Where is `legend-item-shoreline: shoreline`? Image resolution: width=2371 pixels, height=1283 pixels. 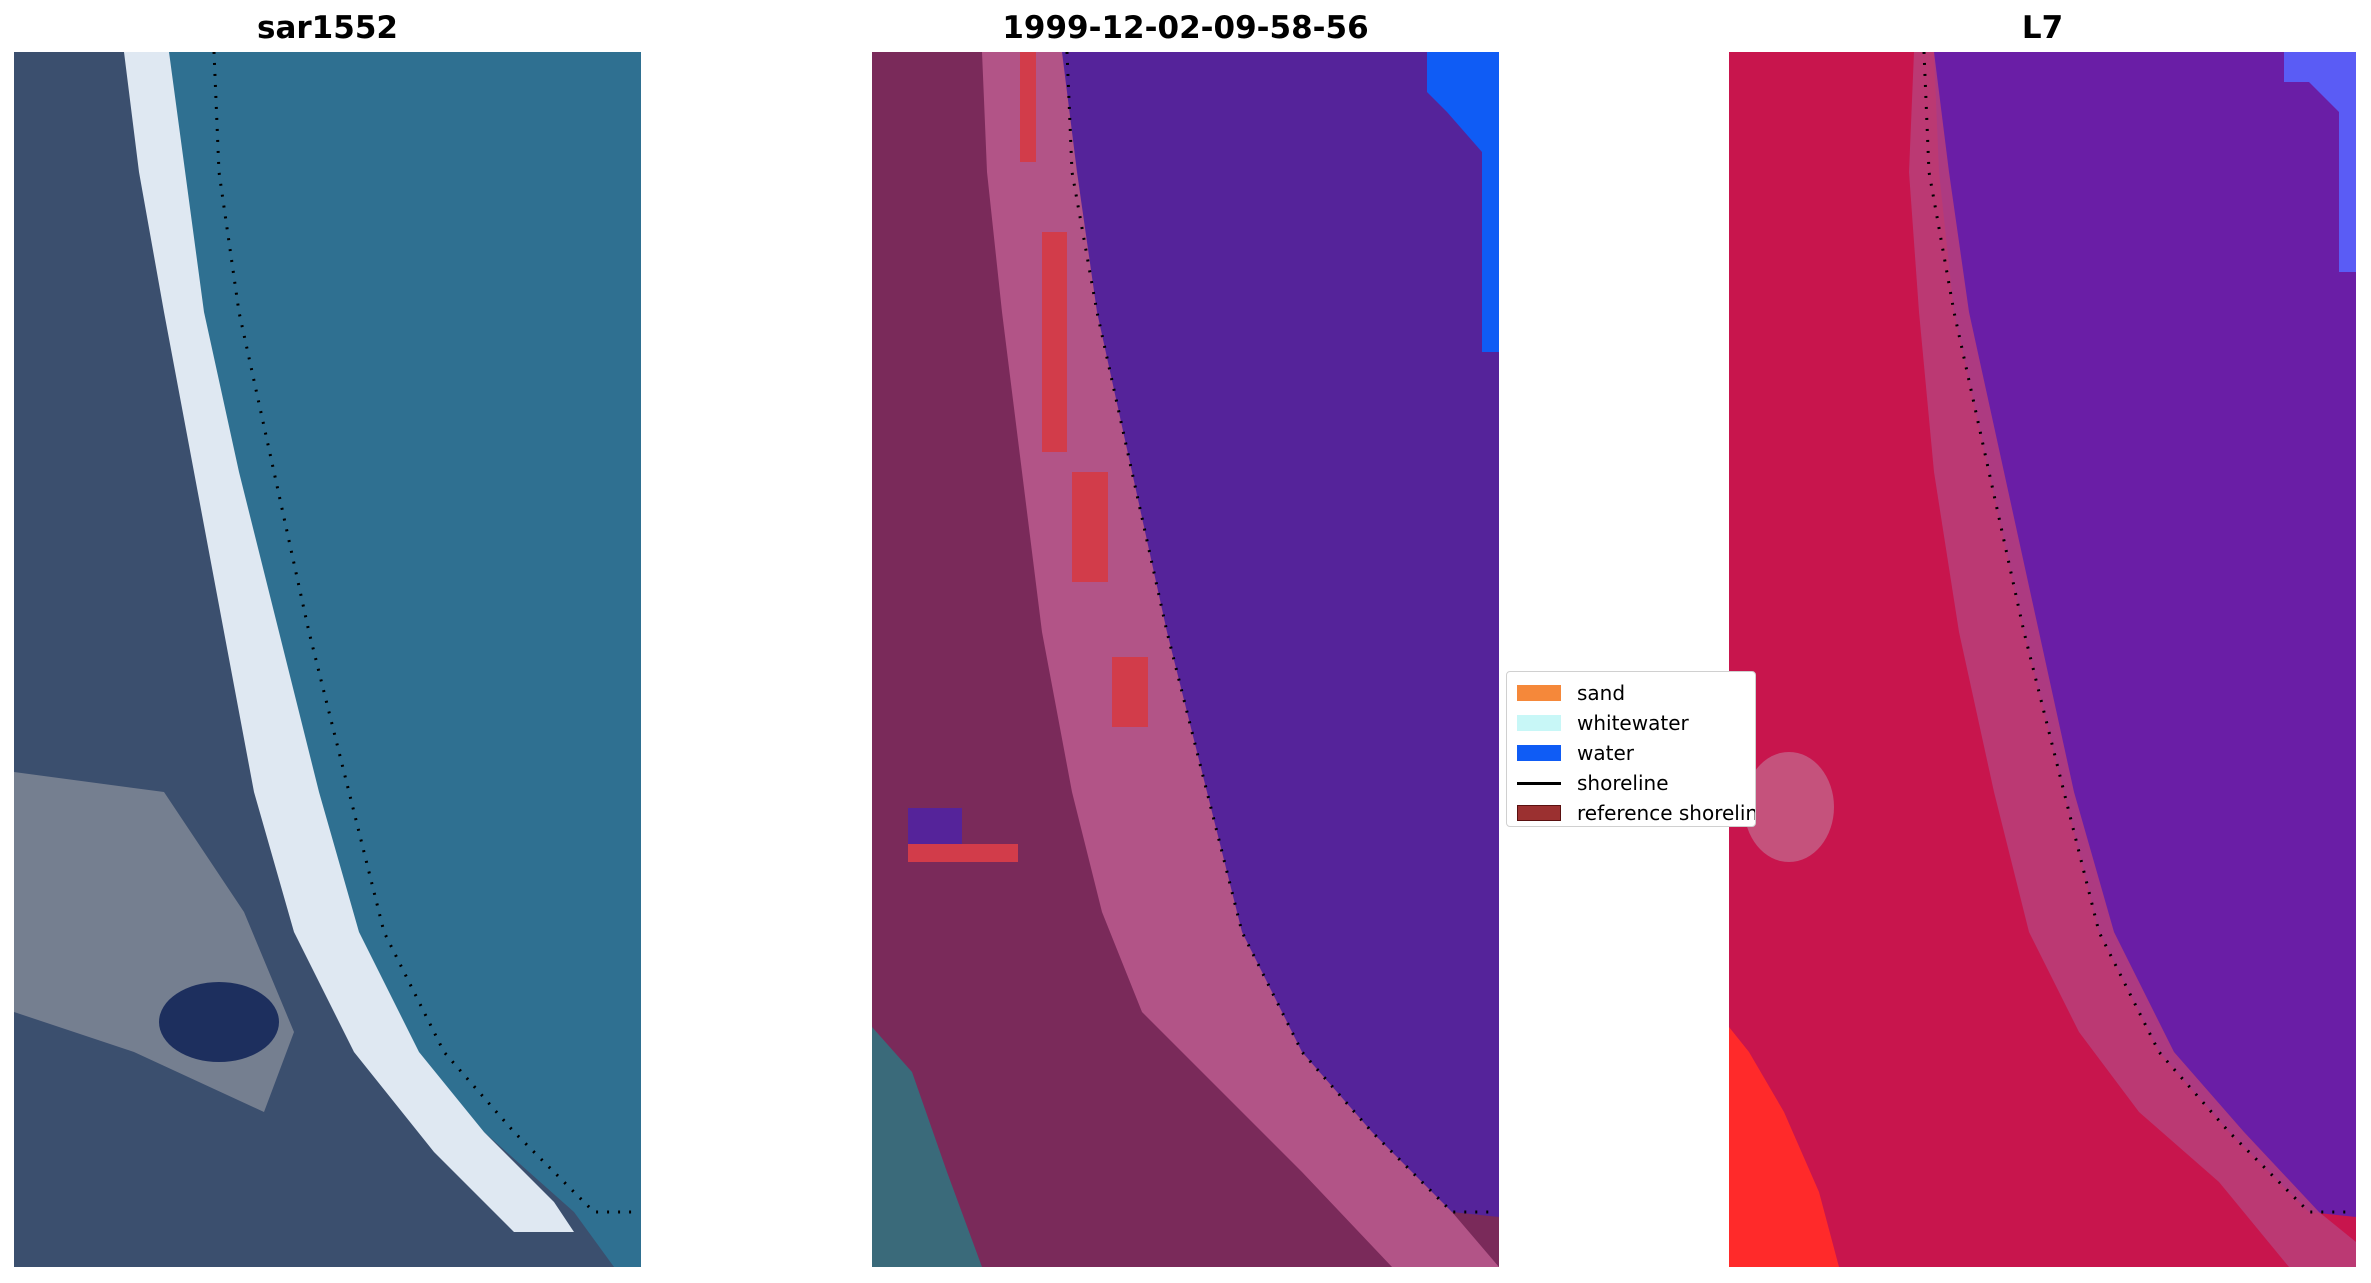 legend-item-shoreline: shoreline is located at coordinates (1631, 783).